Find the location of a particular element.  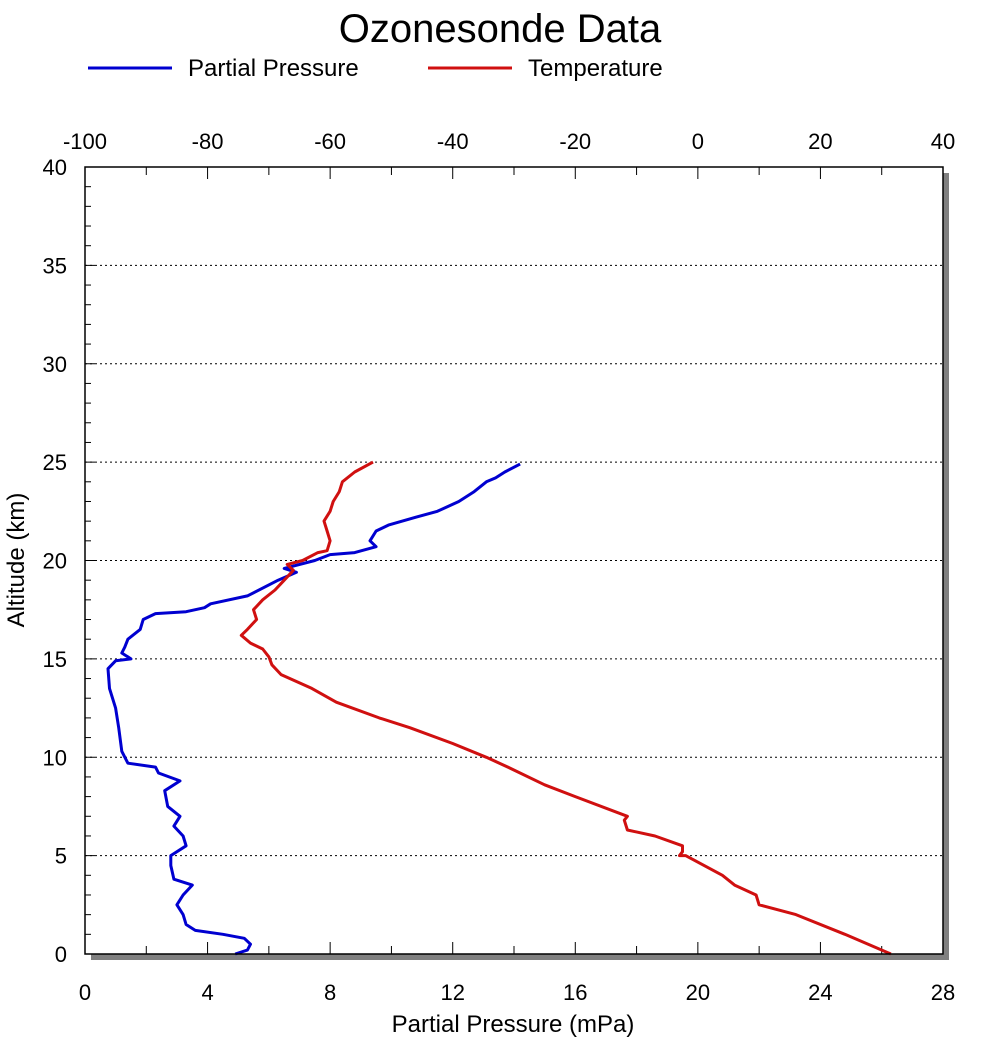

x-bottom-tick-label: 0 is located at coordinates (85, 992).